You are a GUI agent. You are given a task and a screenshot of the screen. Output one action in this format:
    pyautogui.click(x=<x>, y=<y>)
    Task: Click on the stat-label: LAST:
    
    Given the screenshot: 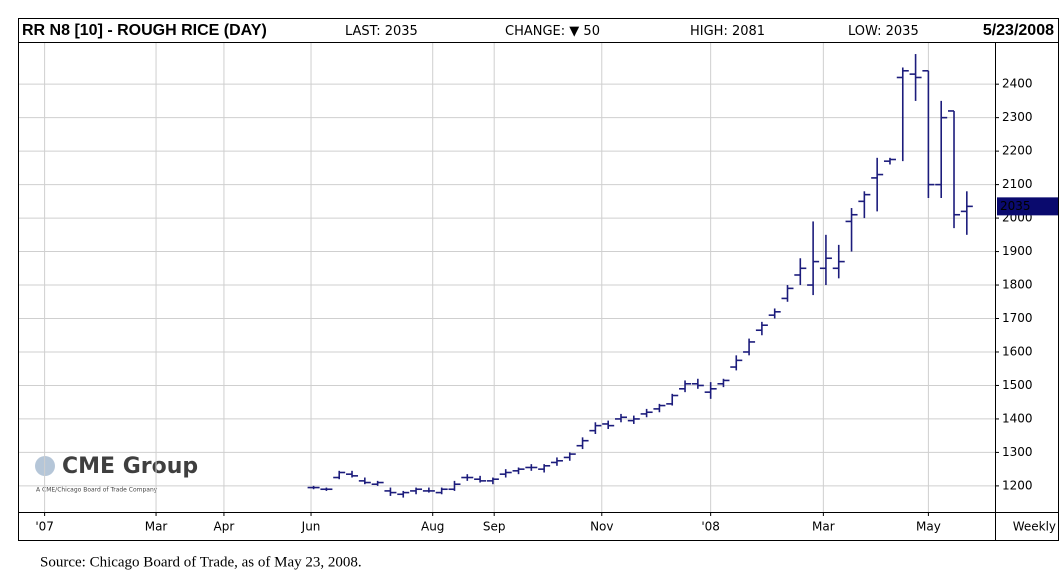 What is the action you would take?
    pyautogui.click(x=363, y=31)
    